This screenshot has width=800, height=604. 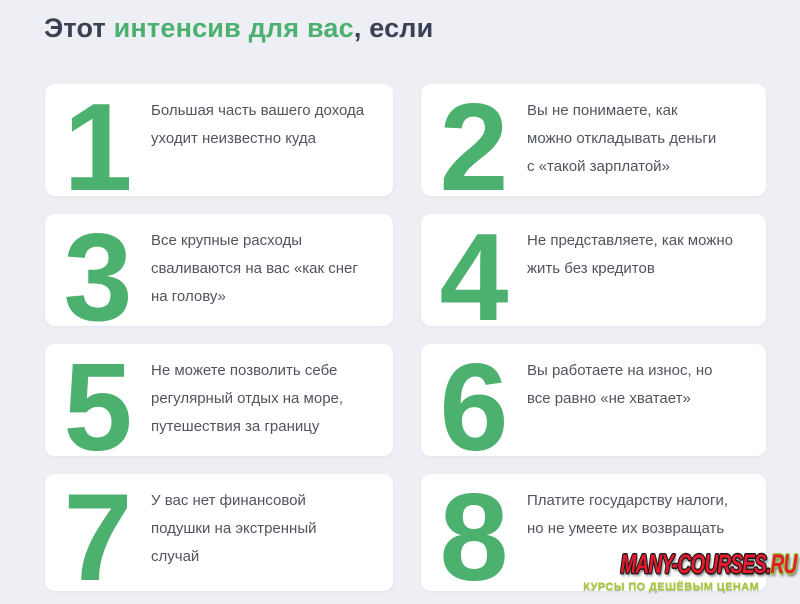 I want to click on watermark-logo-tld: RU, so click(x=784, y=564).